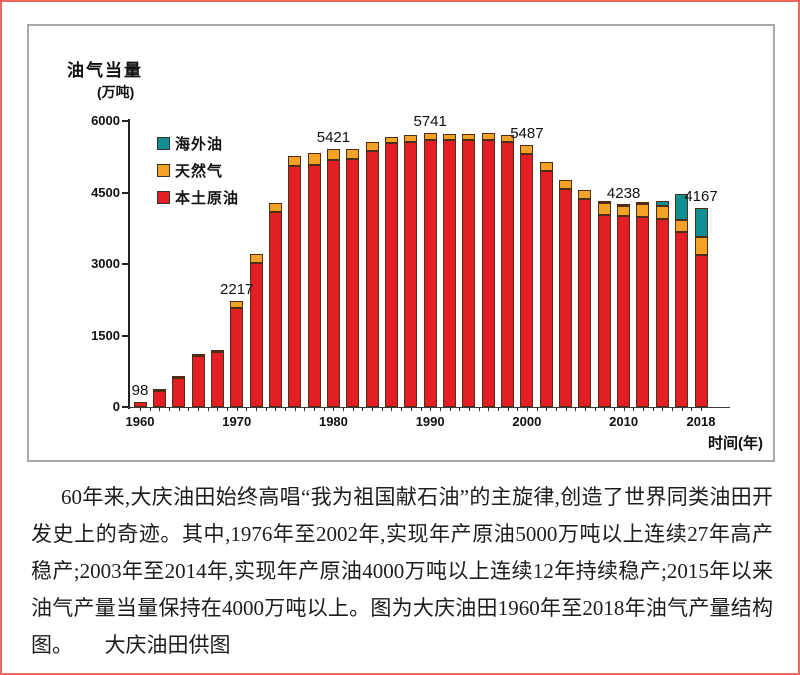 The height and width of the screenshot is (675, 800). Describe the element at coordinates (527, 421) in the screenshot. I see `x-tick-label-2000: 2000` at that location.